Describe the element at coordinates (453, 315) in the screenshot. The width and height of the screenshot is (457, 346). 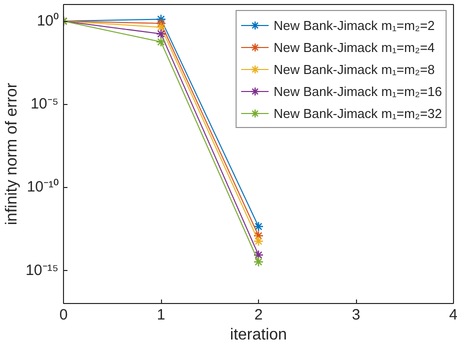
I see `x-tick-label: 4` at that location.